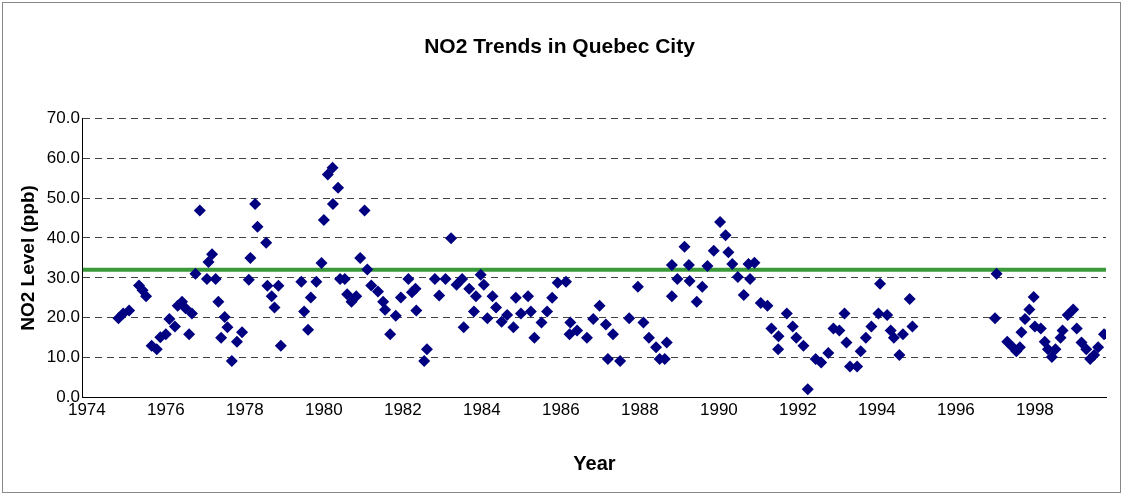 Image resolution: width=1123 pixels, height=495 pixels. Describe the element at coordinates (560, 46) in the screenshot. I see `chart-title: NO2 Trends in Quebec City` at that location.